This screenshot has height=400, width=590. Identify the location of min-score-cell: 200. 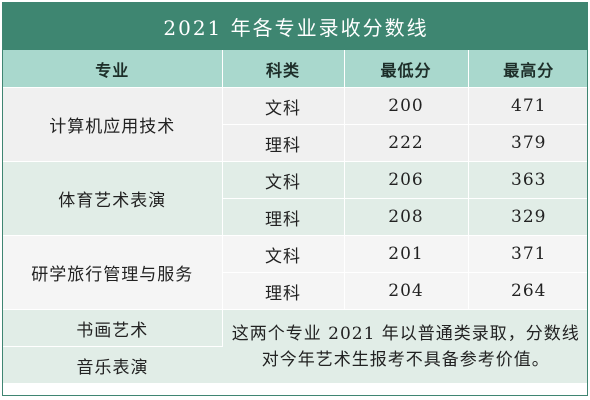
(406, 106).